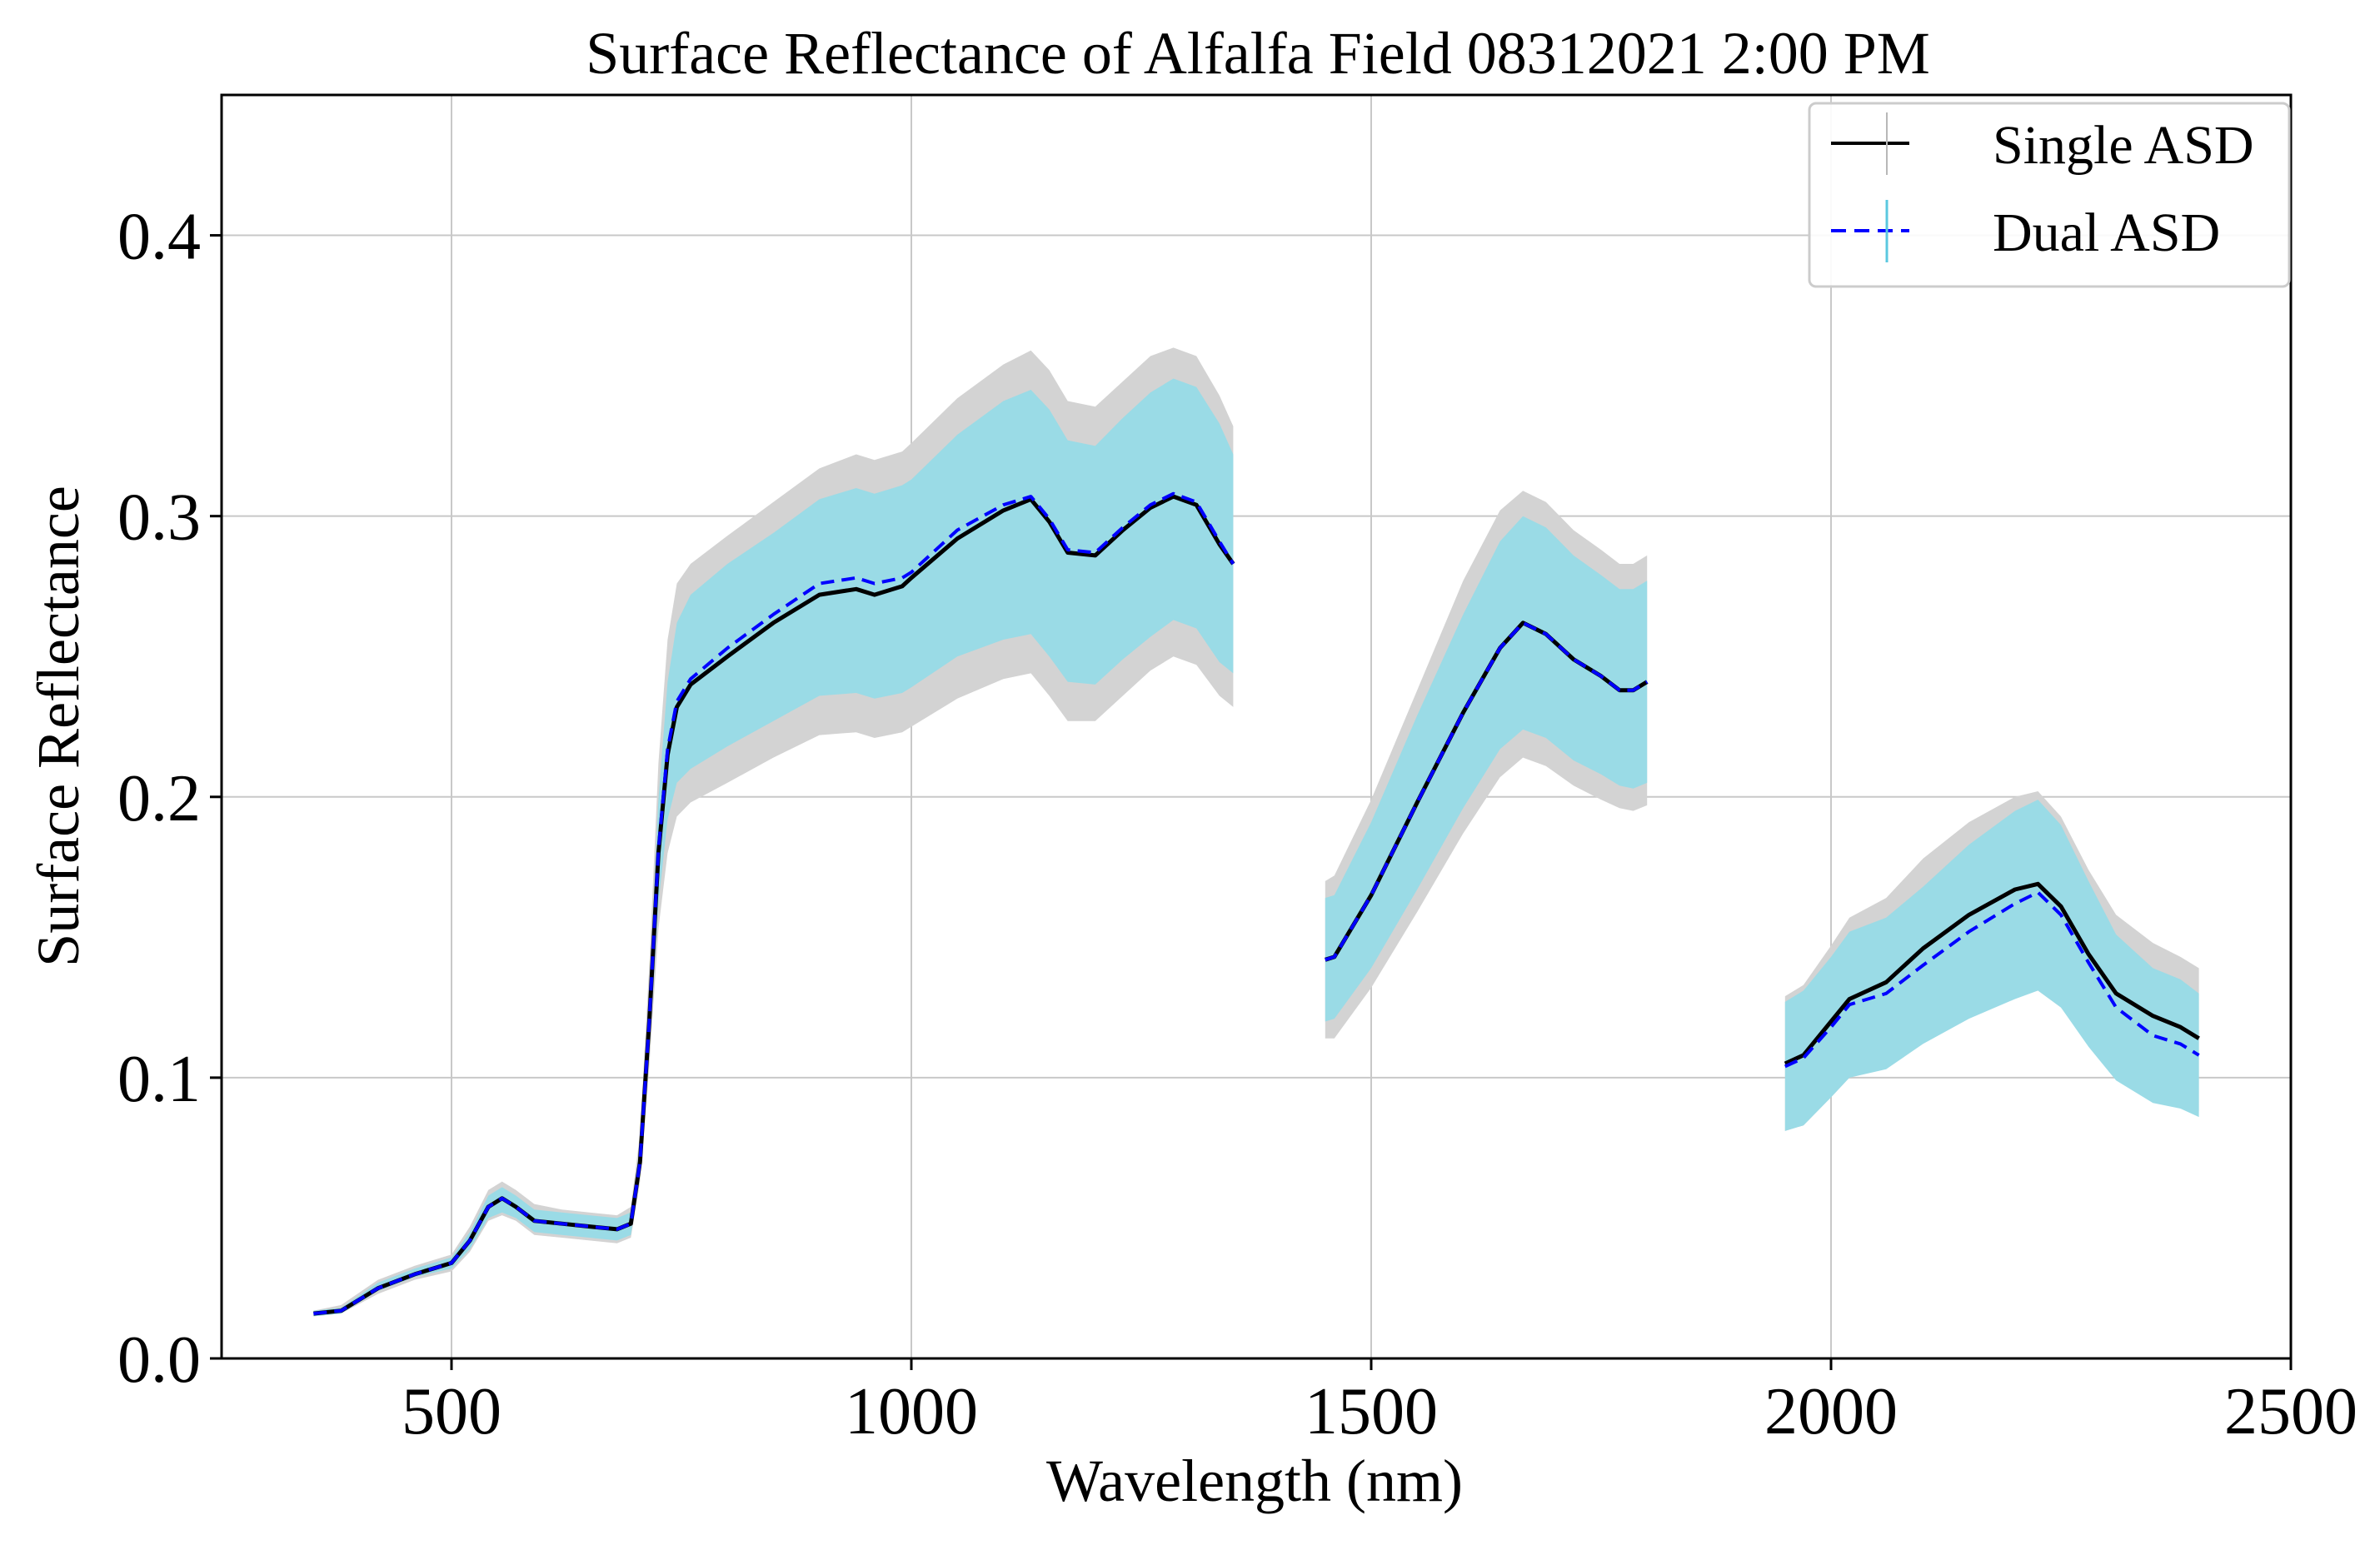 The height and width of the screenshot is (1545, 2380). I want to click on single-asd-line, so click(1992, 973).